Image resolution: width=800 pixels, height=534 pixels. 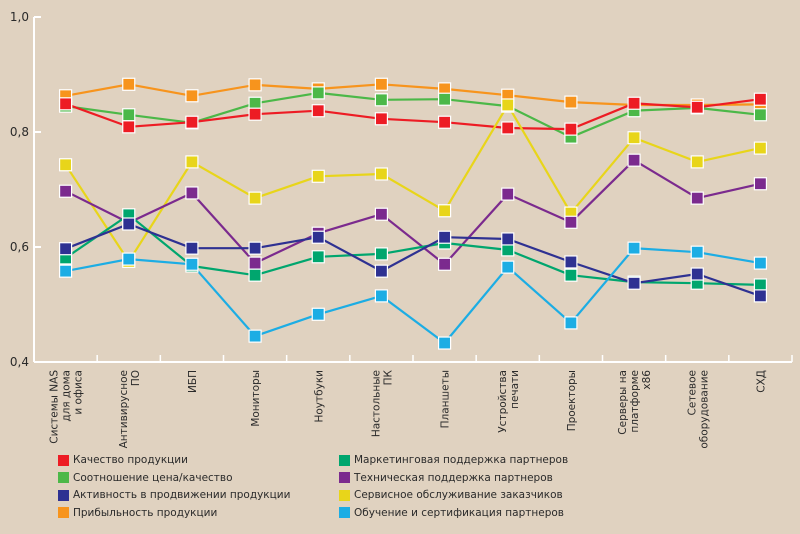 I want to click on x-tick-label: СХД, so click(x=761, y=381).